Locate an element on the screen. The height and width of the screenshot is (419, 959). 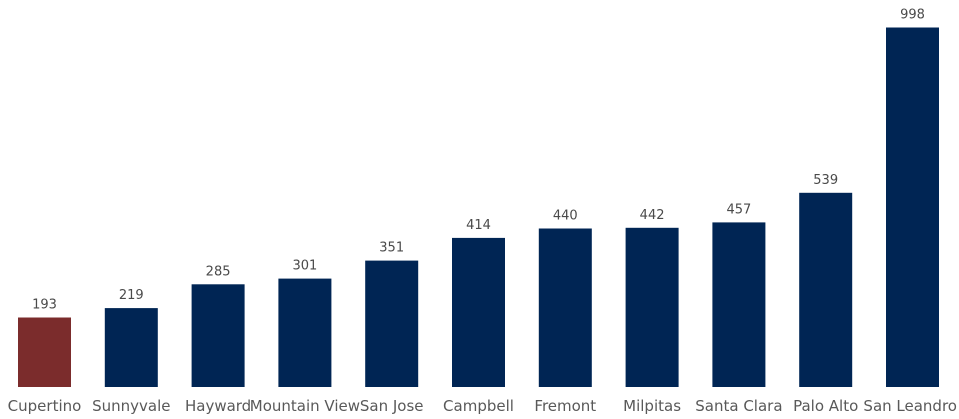
value-label-san-jose: 351 is located at coordinates (391, 248).